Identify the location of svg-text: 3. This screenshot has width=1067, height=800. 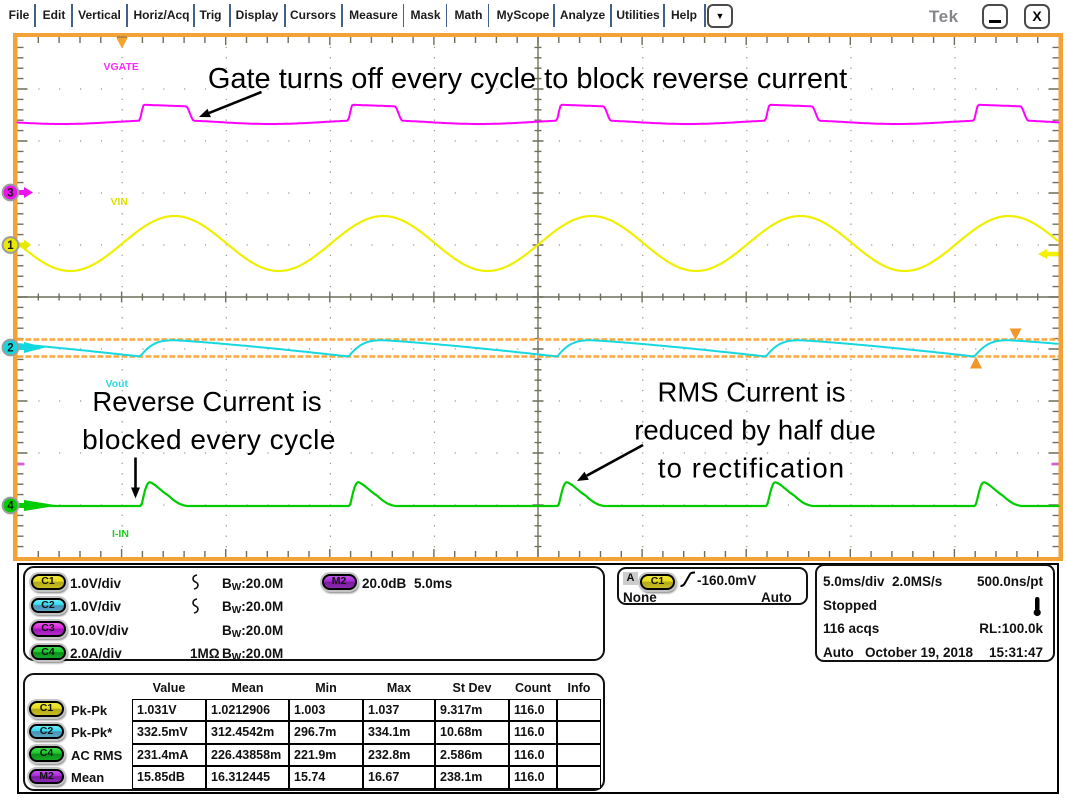
(10, 194).